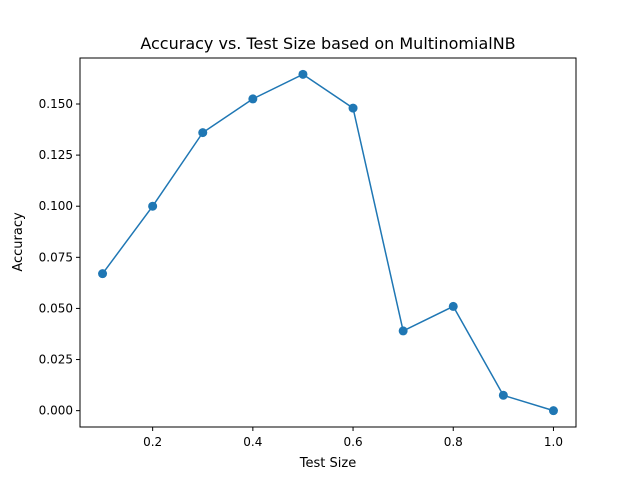 The height and width of the screenshot is (480, 640). What do you see at coordinates (252, 442) in the screenshot?
I see `x-tick-label: 0.4` at bounding box center [252, 442].